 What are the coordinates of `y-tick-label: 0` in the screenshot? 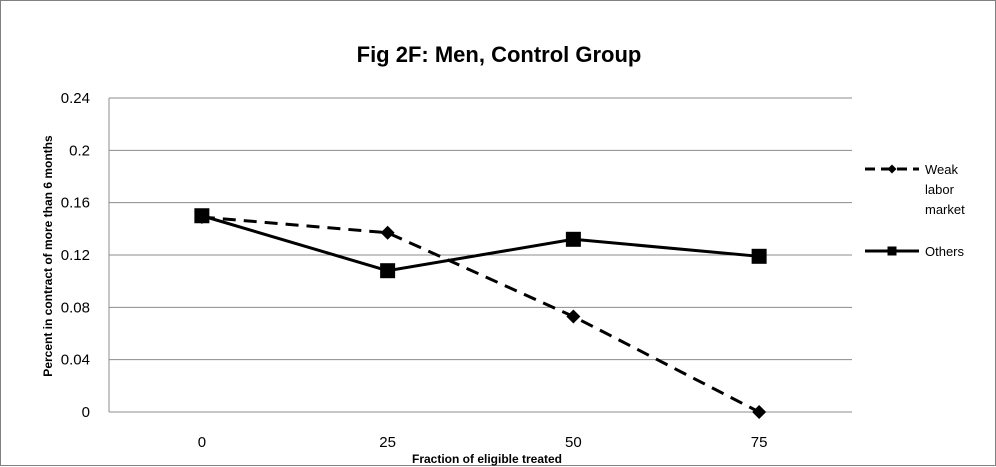 It's located at (86, 412).